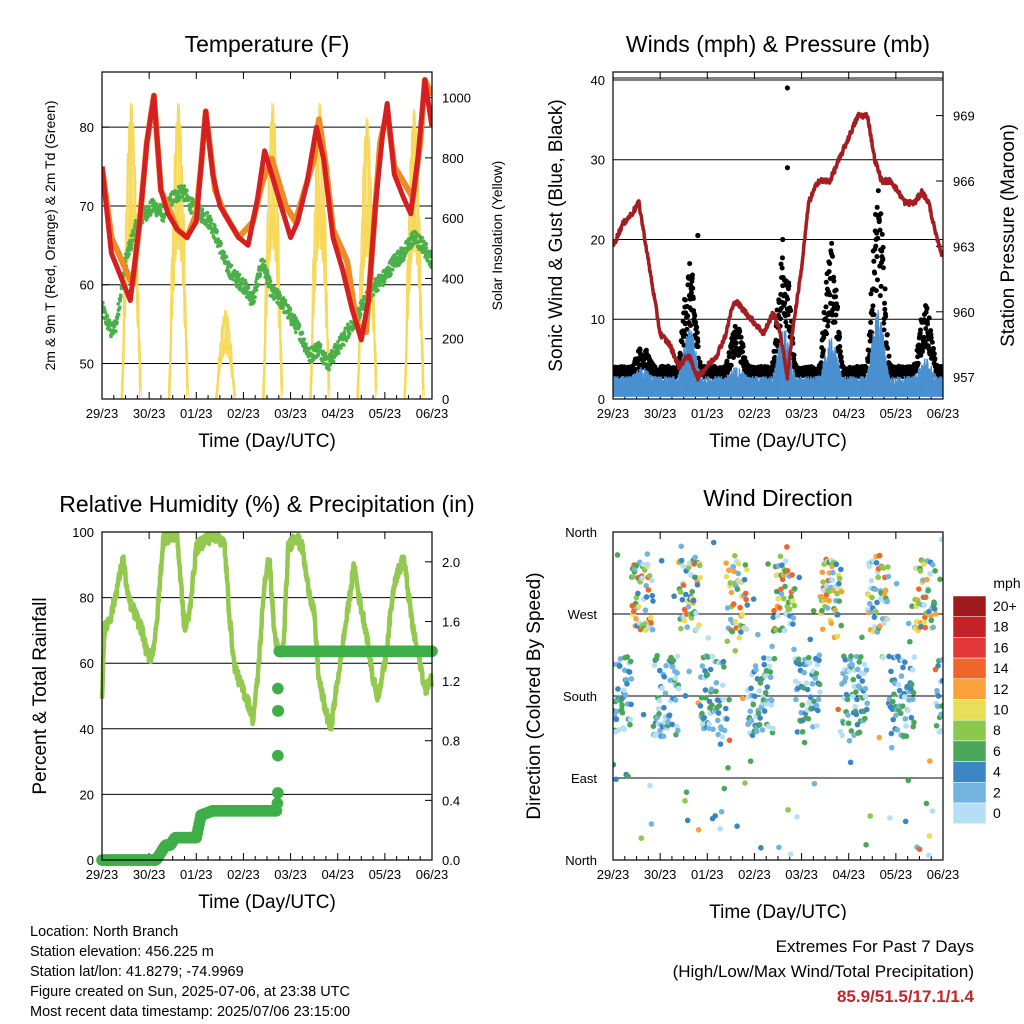 The width and height of the screenshot is (1024, 1024). What do you see at coordinates (556, 235) in the screenshot?
I see `y-axis-label: Sonic Wind & Gust (Blue, Black)` at bounding box center [556, 235].